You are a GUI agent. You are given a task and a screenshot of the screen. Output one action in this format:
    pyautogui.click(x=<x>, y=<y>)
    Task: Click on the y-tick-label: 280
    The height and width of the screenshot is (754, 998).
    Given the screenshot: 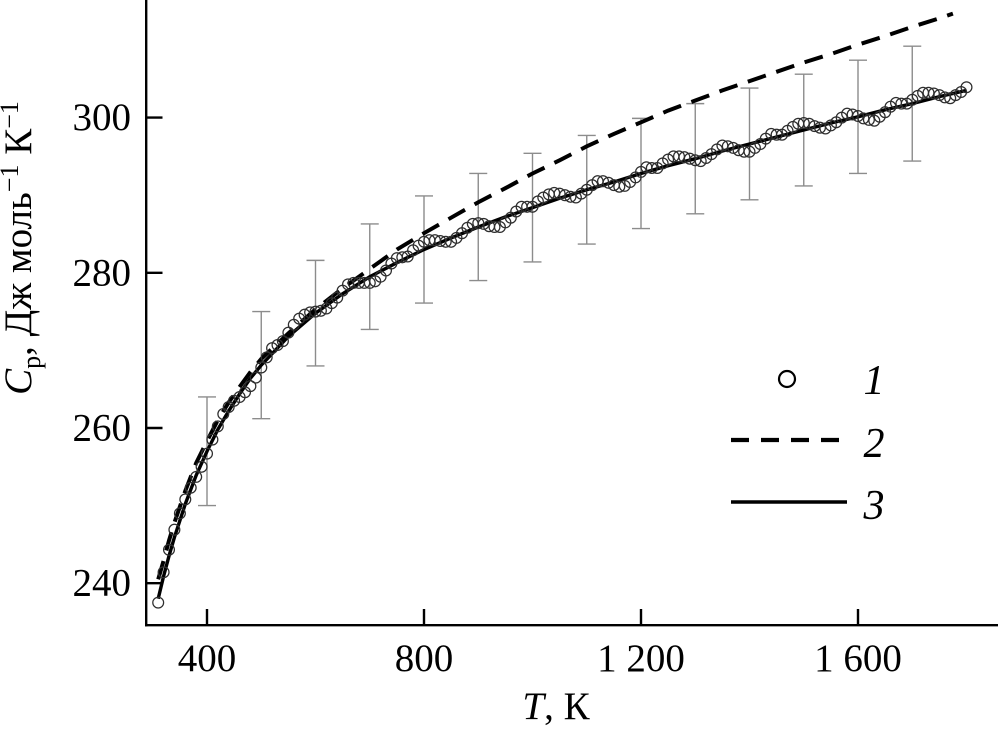 What is the action you would take?
    pyautogui.click(x=102, y=272)
    